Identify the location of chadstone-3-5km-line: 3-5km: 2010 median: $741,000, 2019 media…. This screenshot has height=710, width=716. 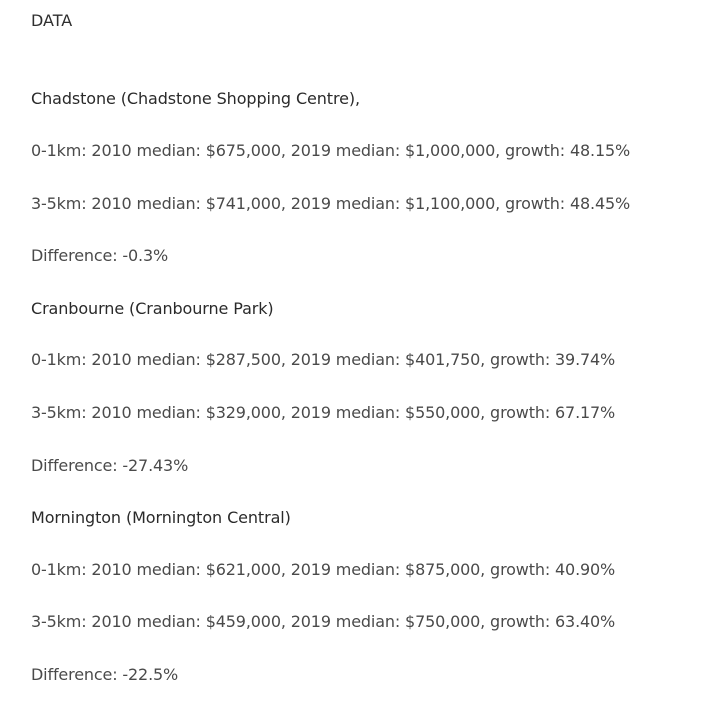
(331, 203).